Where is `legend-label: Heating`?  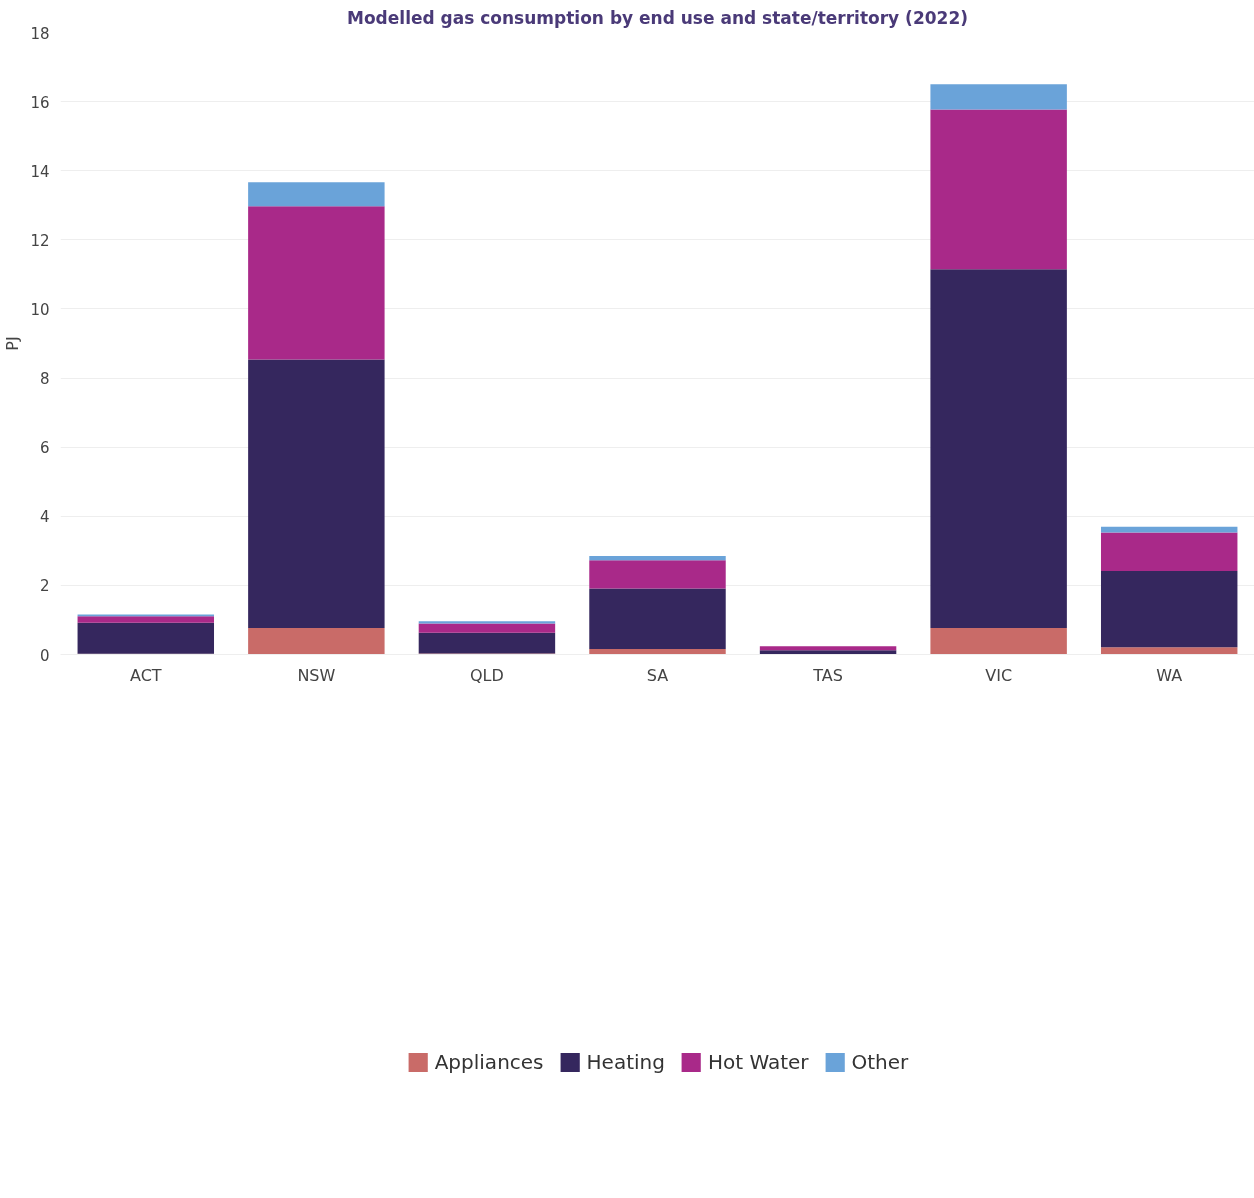
legend-label: Heating is located at coordinates (625, 1062).